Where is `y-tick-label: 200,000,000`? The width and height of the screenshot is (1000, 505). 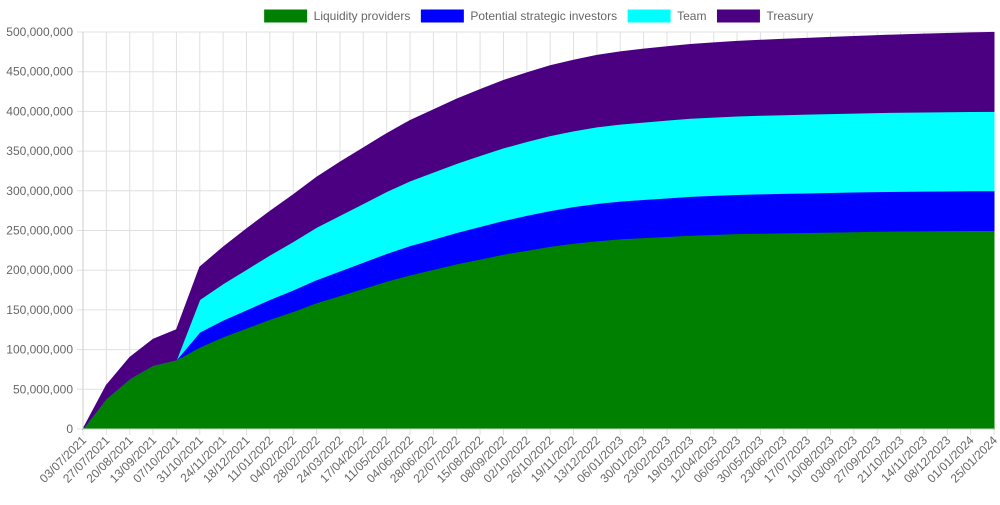
y-tick-label: 200,000,000 is located at coordinates (39, 270).